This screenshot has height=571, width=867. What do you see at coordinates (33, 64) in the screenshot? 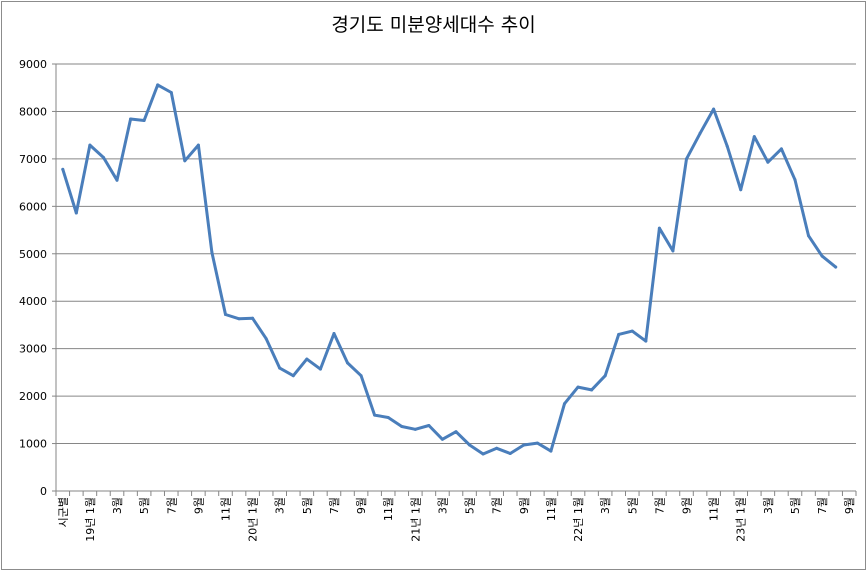
I see `y-tick-label: 9000` at bounding box center [33, 64].